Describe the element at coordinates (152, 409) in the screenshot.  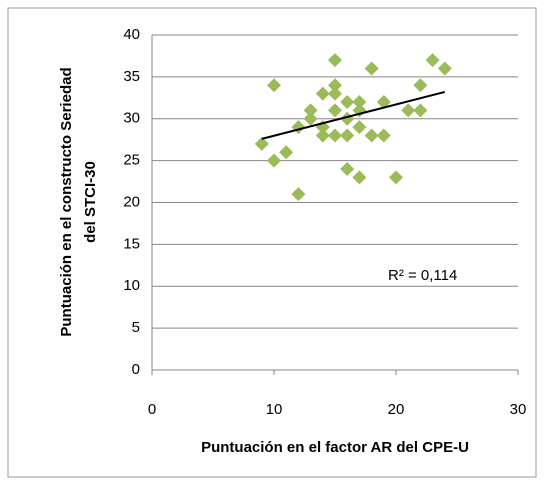
I see `x-tick-label: 0` at that location.